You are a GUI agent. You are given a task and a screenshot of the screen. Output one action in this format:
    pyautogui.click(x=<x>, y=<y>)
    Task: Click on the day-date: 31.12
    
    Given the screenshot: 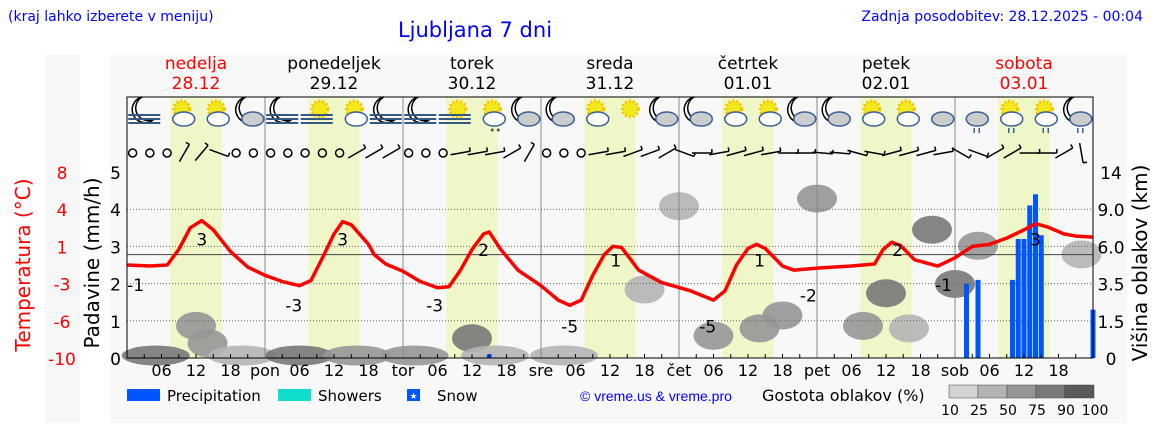 What is the action you would take?
    pyautogui.click(x=610, y=84)
    